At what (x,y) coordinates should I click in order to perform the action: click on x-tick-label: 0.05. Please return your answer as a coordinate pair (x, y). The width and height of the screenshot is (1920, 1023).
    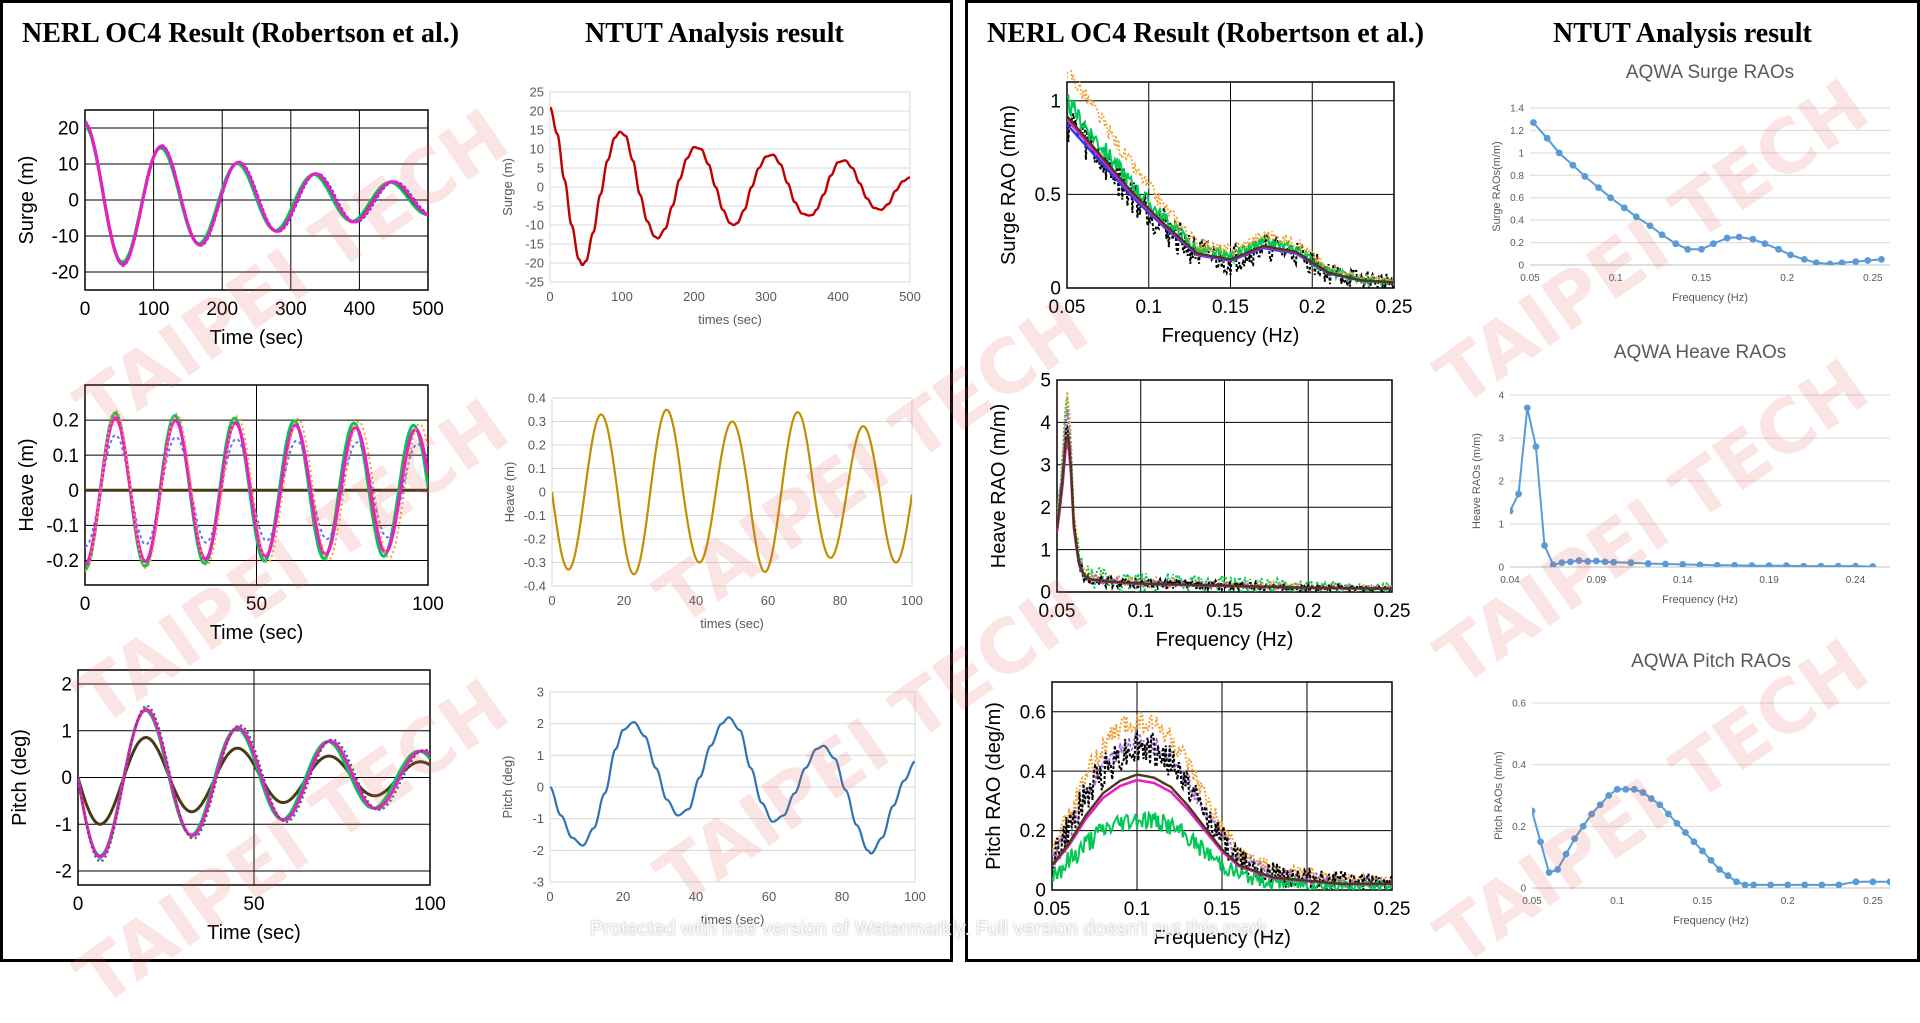
    Looking at the image, I should click on (1067, 307).